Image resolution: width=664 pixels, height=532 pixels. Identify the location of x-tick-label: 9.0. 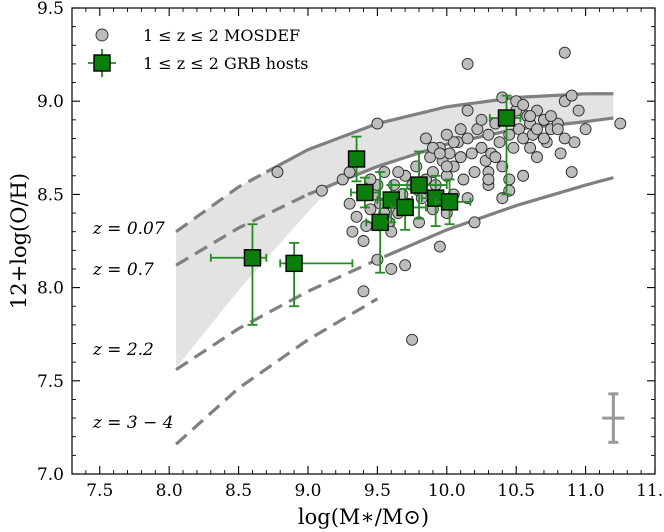
(307, 491).